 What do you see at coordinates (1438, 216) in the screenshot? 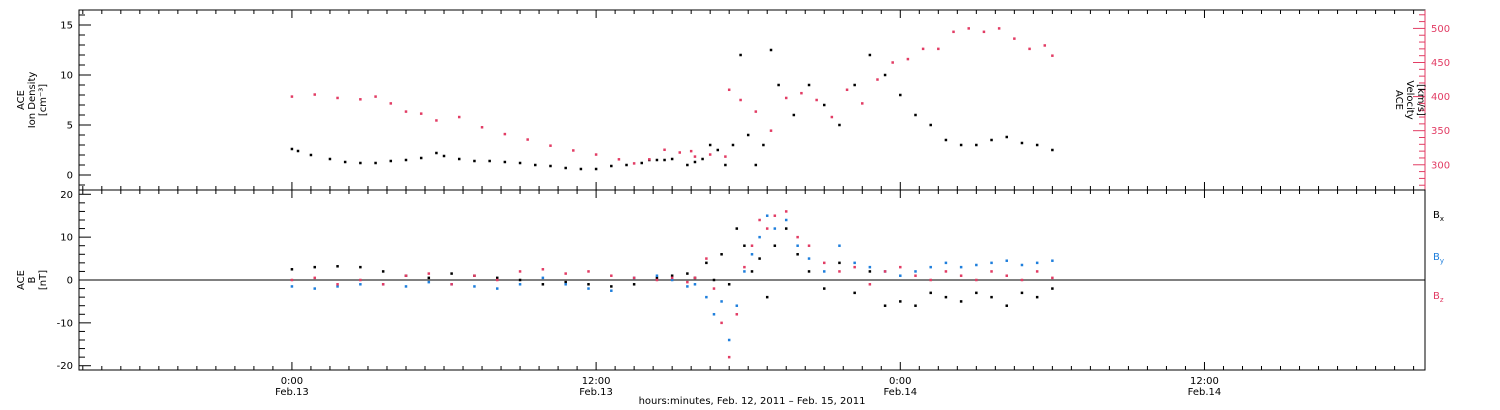
I see `legend-entry-bx: Bx` at bounding box center [1438, 216].